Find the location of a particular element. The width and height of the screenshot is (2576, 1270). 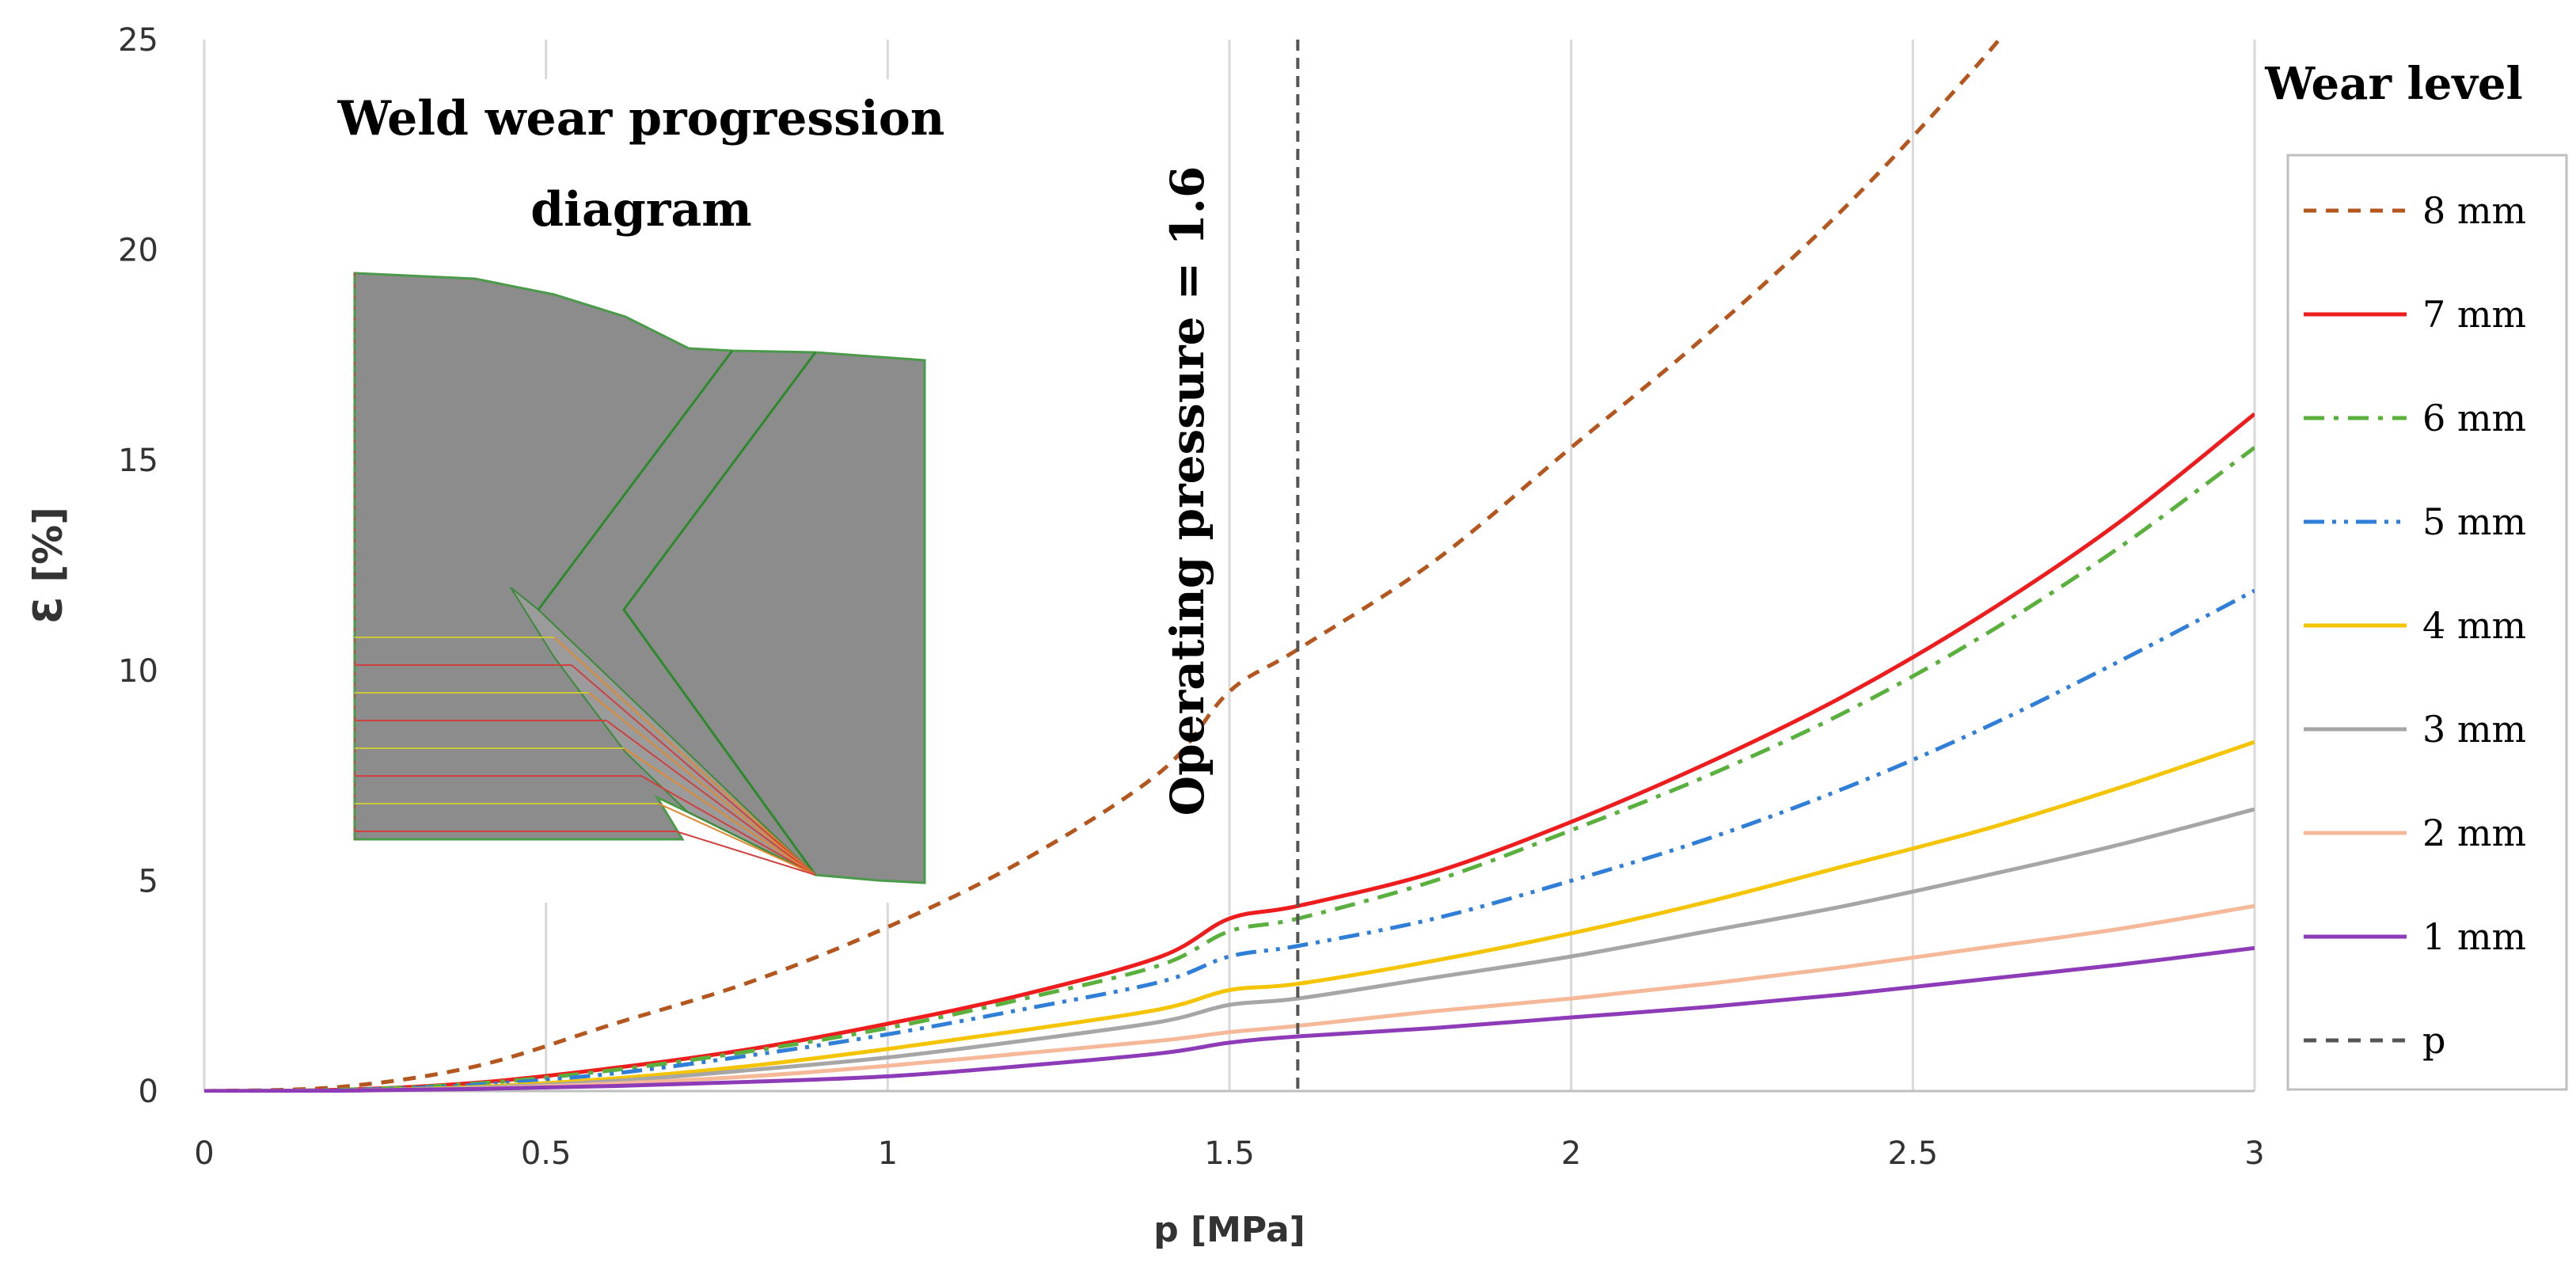

wear-layer-lines is located at coordinates (585, 757).